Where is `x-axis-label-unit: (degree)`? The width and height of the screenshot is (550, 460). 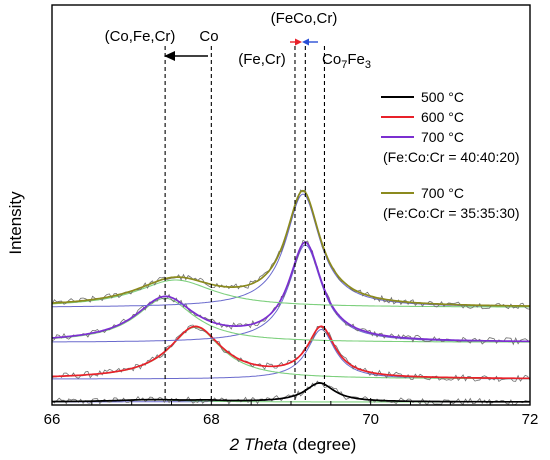
x-axis-label-unit: (degree) is located at coordinates (321, 444).